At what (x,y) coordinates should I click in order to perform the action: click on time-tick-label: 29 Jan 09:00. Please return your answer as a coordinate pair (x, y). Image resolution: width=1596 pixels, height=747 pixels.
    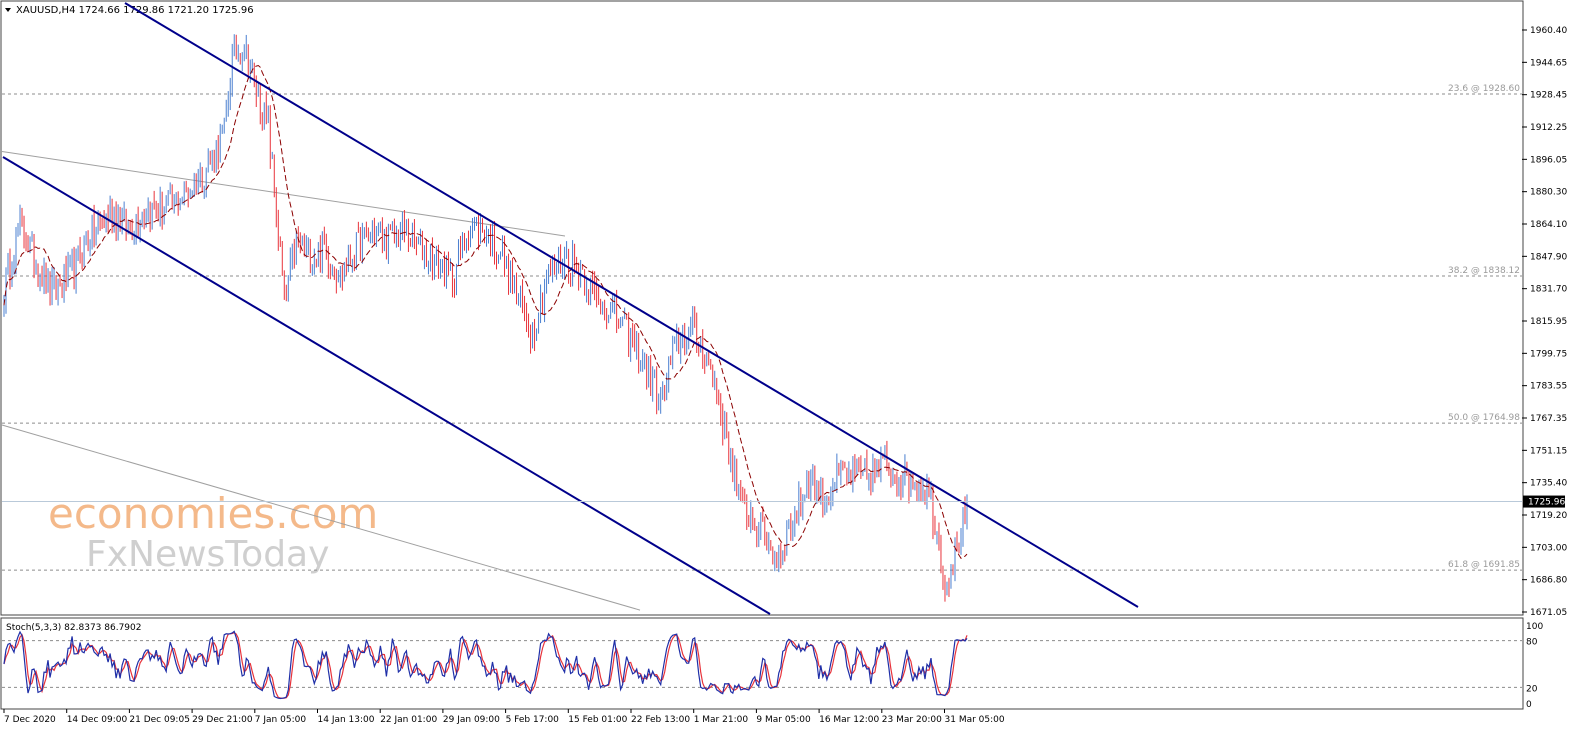
    Looking at the image, I should click on (471, 720).